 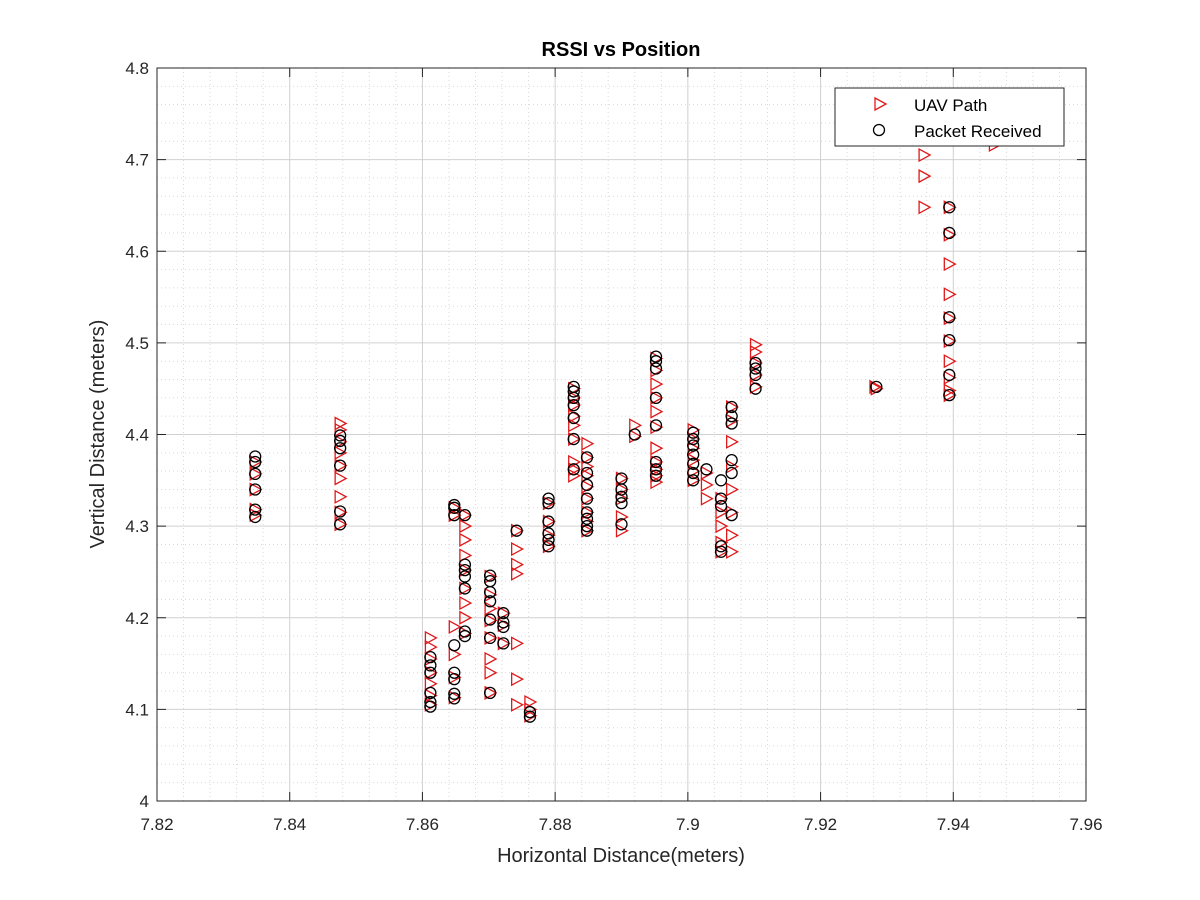 What do you see at coordinates (949, 117) in the screenshot?
I see `legend-box` at bounding box center [949, 117].